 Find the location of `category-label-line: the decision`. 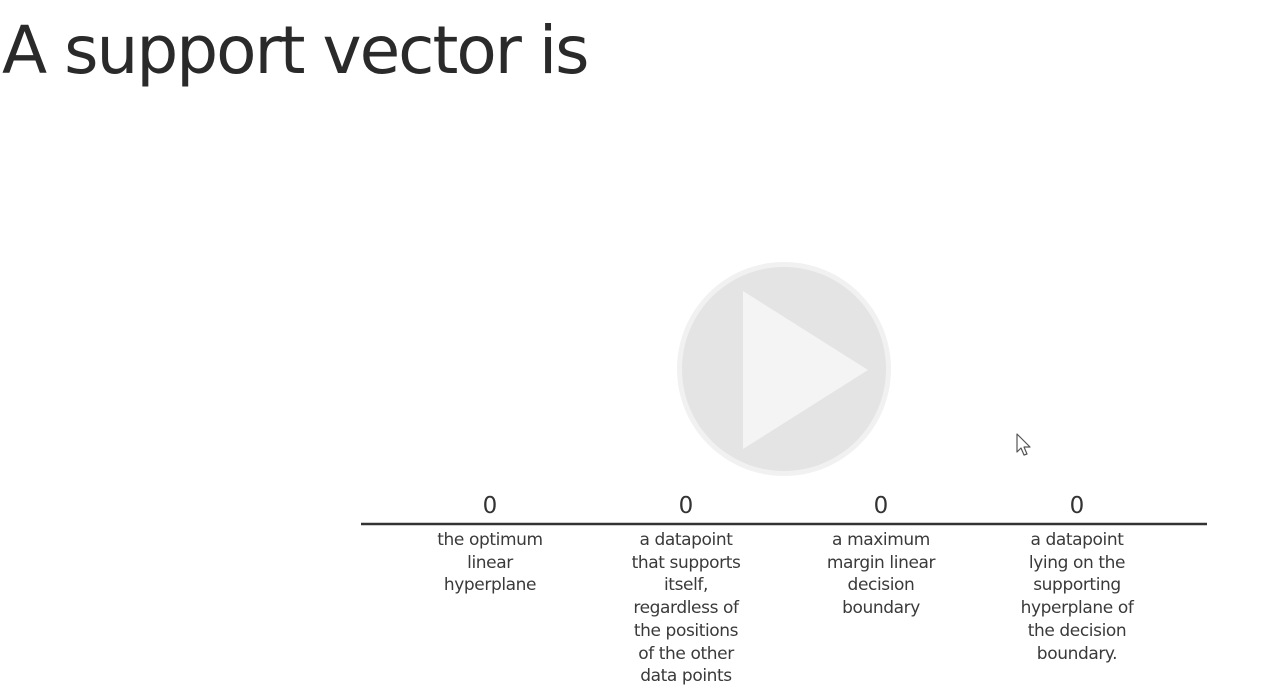

category-label-line: the decision is located at coordinates (1077, 630).